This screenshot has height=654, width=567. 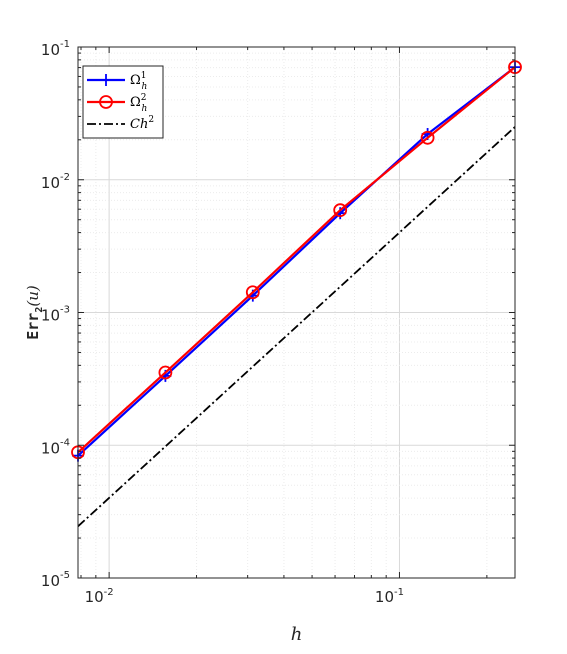 What do you see at coordinates (55, 580) in the screenshot?
I see `y-tick-label: 10⁻⁵` at bounding box center [55, 580].